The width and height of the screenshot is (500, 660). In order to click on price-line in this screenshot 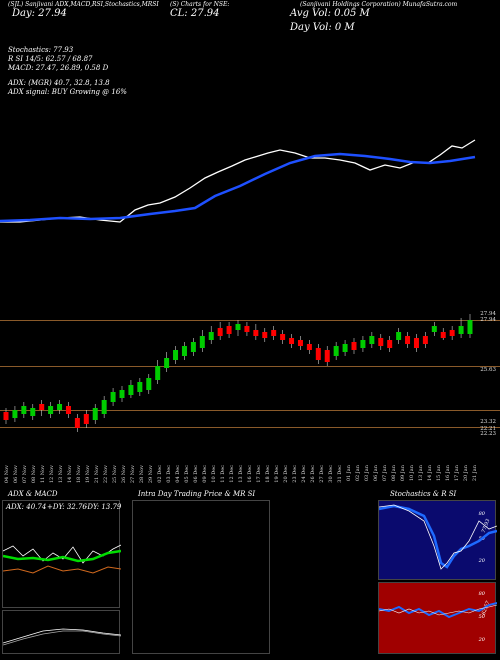, I will do `click(238, 181)`.